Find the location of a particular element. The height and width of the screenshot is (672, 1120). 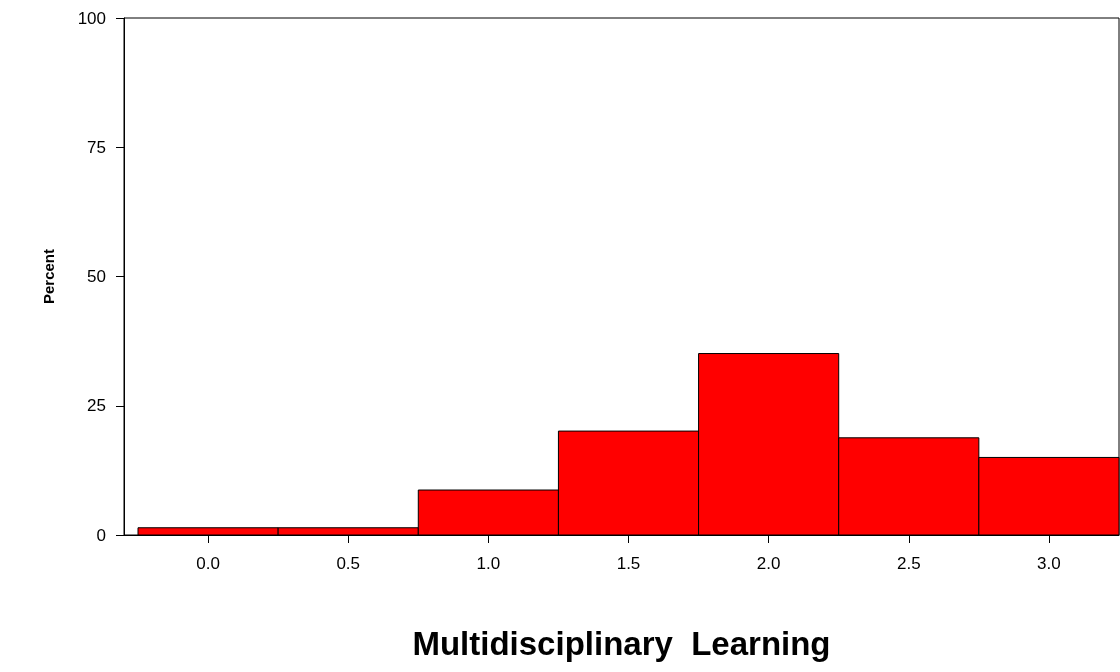

x-tick-label: 2.0 is located at coordinates (768, 563).